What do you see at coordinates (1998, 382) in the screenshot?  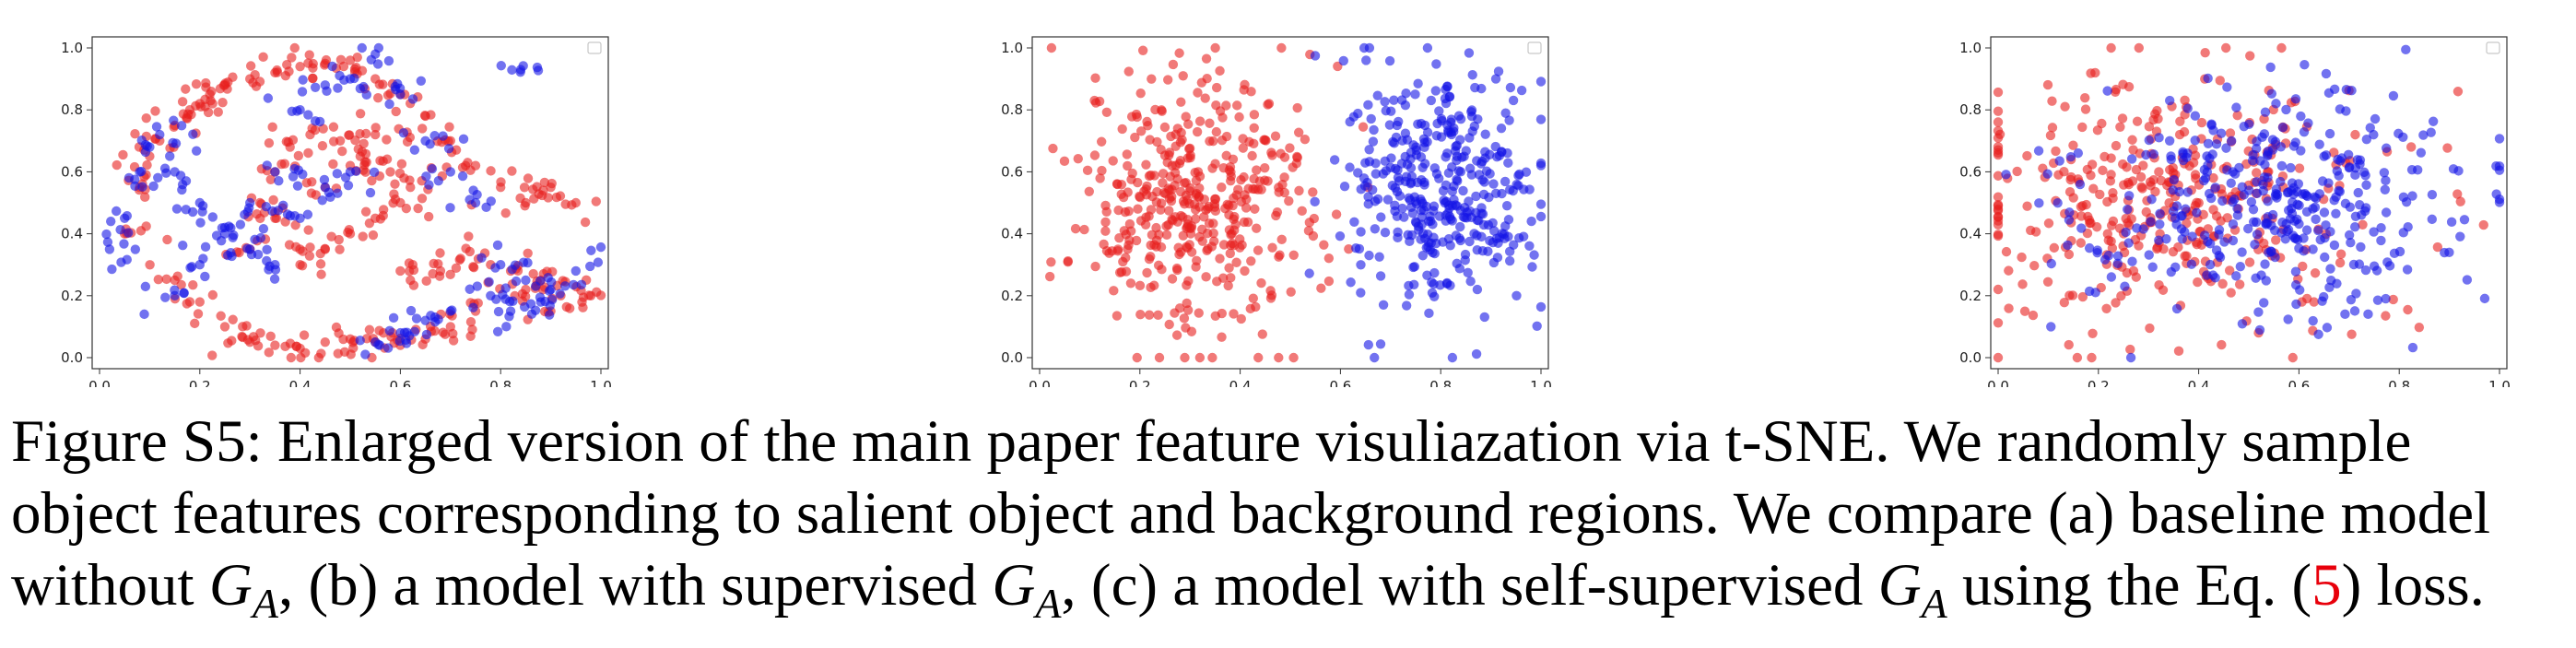 I see `x-tick-label: 0.0` at bounding box center [1998, 382].